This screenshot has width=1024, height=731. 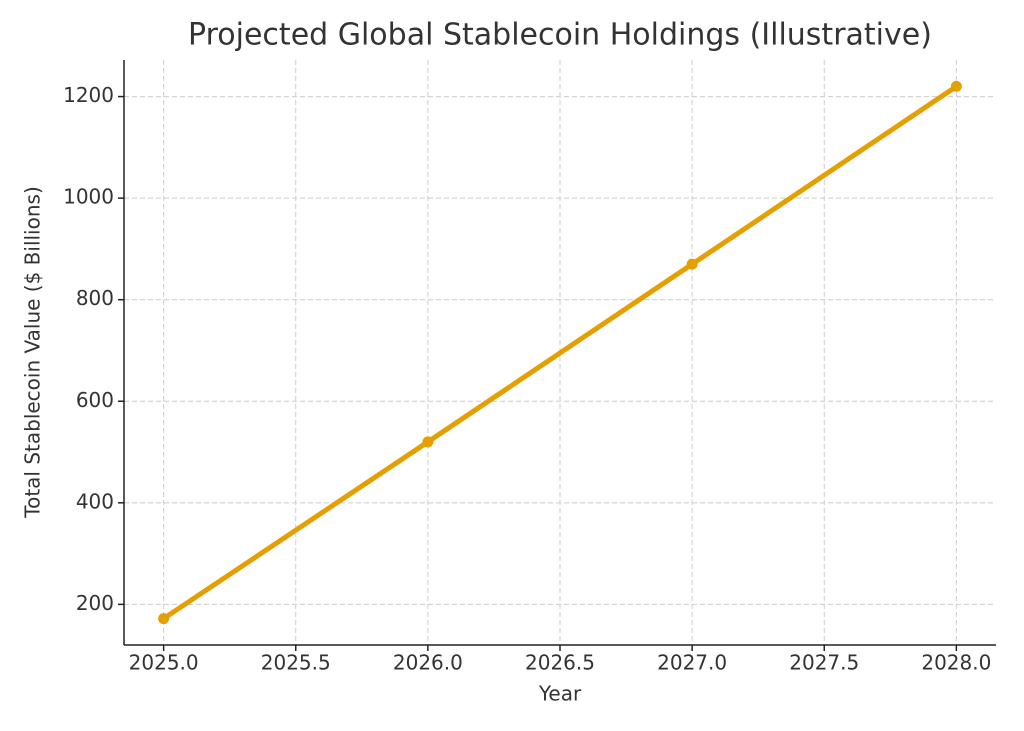 What do you see at coordinates (824, 663) in the screenshot?
I see `x-tick-label: 2027.5` at bounding box center [824, 663].